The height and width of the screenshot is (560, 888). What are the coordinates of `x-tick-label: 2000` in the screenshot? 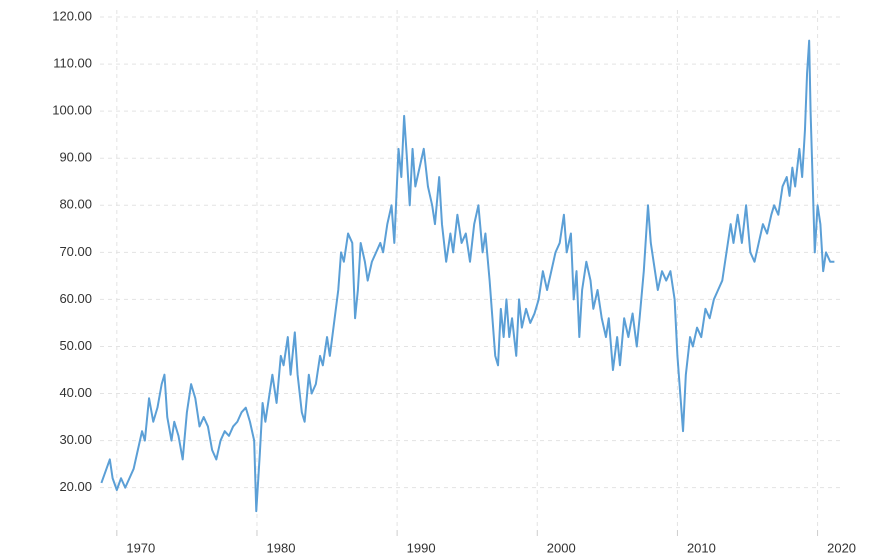 It's located at (561, 547).